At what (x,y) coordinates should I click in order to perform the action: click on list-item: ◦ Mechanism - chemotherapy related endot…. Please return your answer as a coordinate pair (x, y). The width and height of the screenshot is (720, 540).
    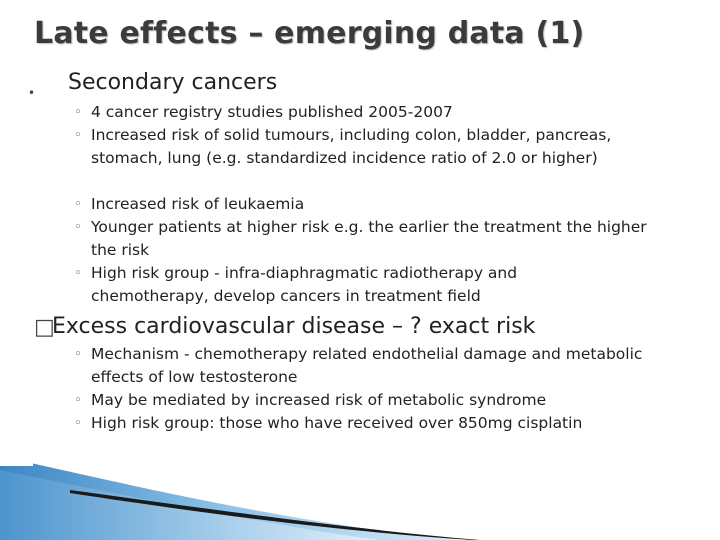
    Looking at the image, I should click on (362, 366).